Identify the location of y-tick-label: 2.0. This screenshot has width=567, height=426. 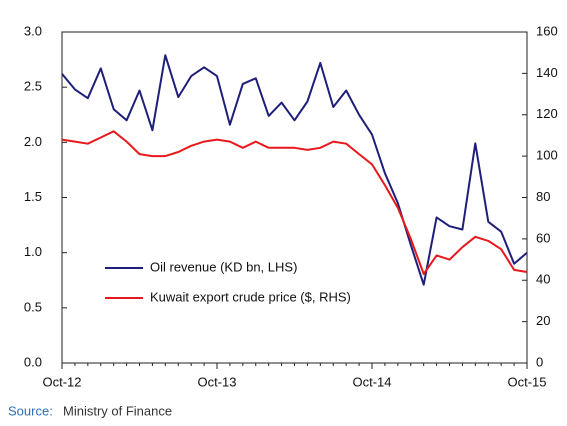
(33, 141).